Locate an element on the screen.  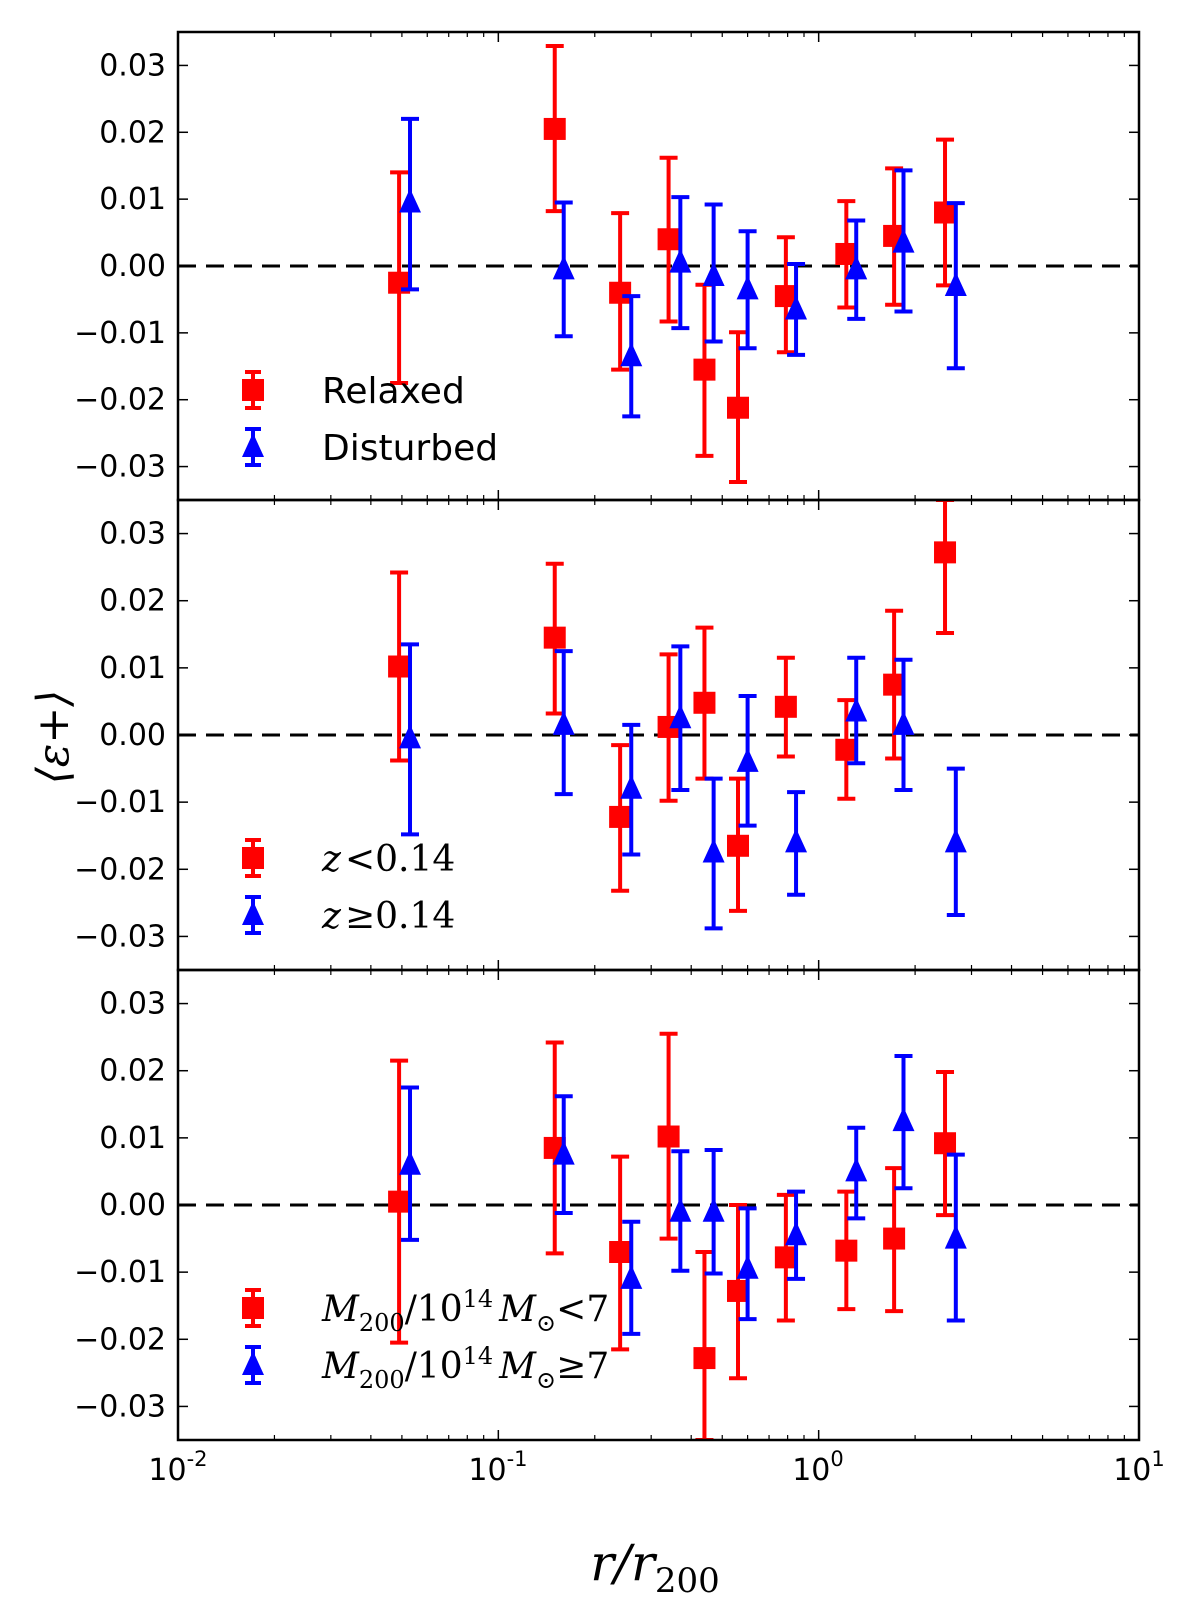
x-tick-label: 10¹ is located at coordinates (1139, 1467).